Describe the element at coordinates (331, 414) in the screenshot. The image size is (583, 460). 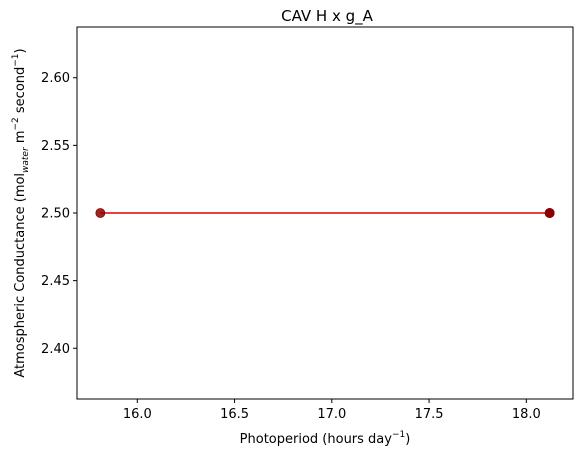
I see `x-tick-label: 17.0` at that location.